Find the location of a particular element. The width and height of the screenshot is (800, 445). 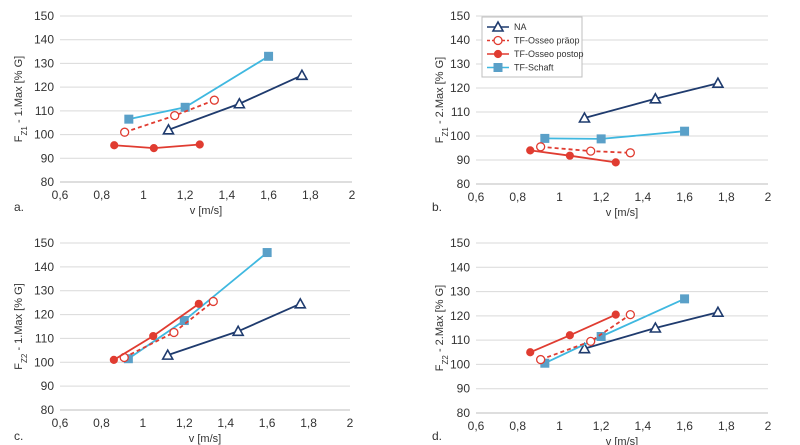

x-tick-label: 0,8 is located at coordinates (101, 423).